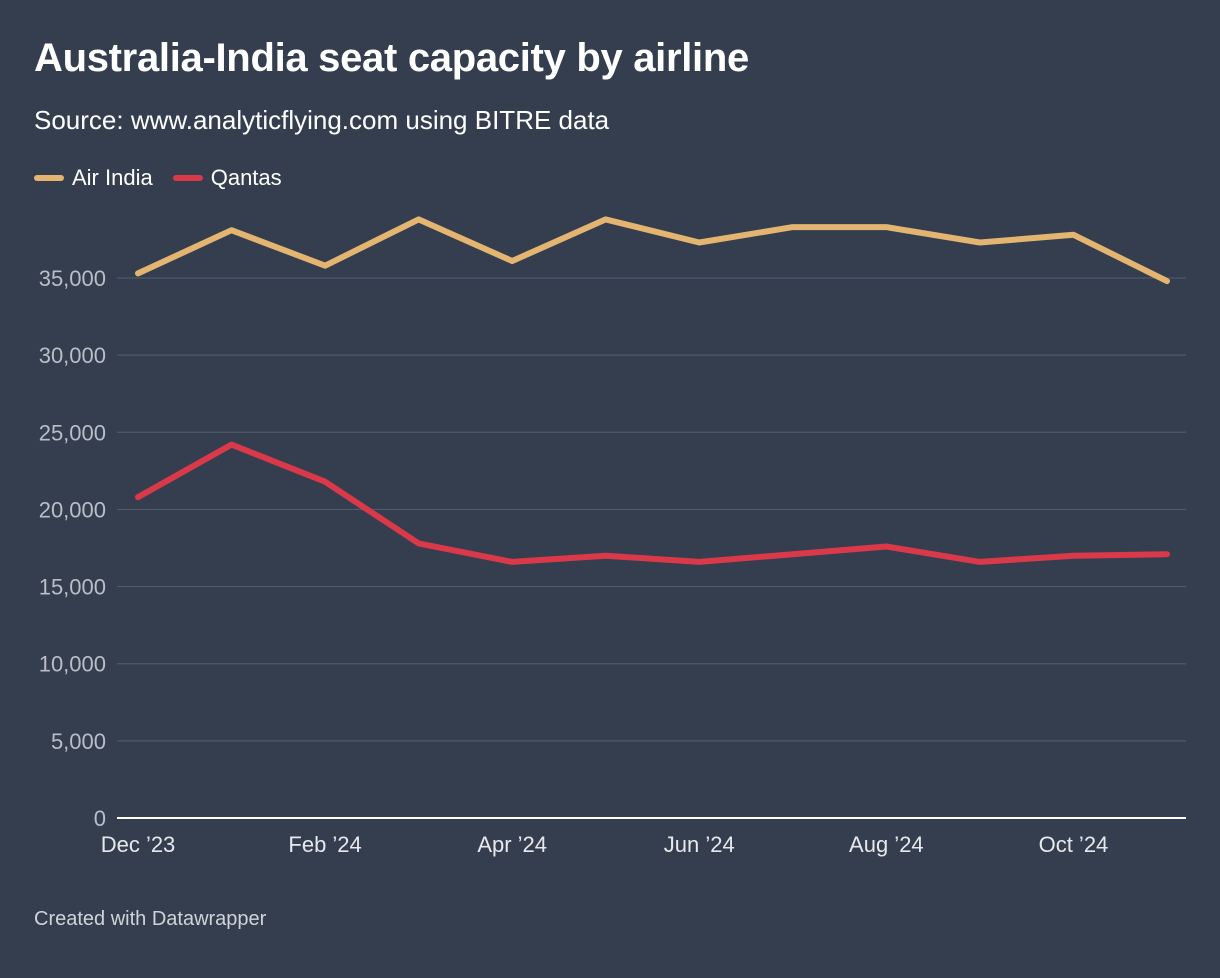 The height and width of the screenshot is (978, 1220). What do you see at coordinates (72, 278) in the screenshot?
I see `y-tick-label: 35,000` at bounding box center [72, 278].